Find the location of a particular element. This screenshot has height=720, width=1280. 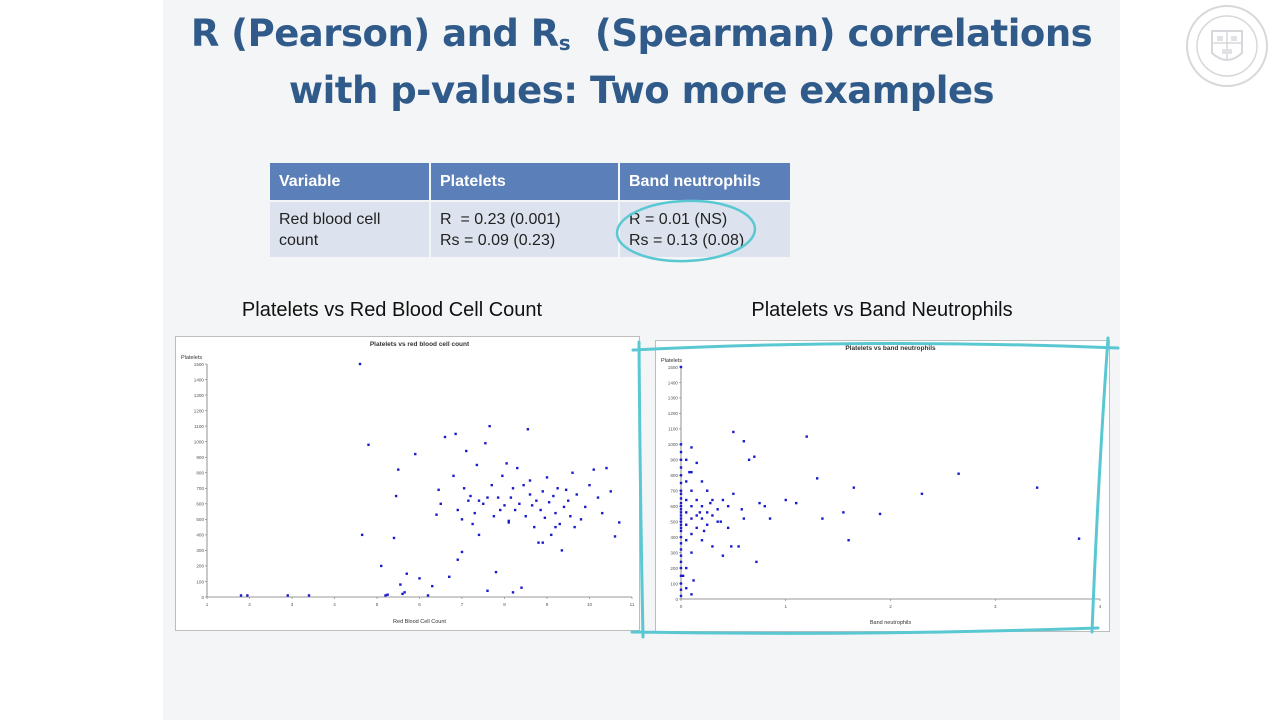

chart-heading-right: Platelets vs Band Neutrophils is located at coordinates (882, 310).